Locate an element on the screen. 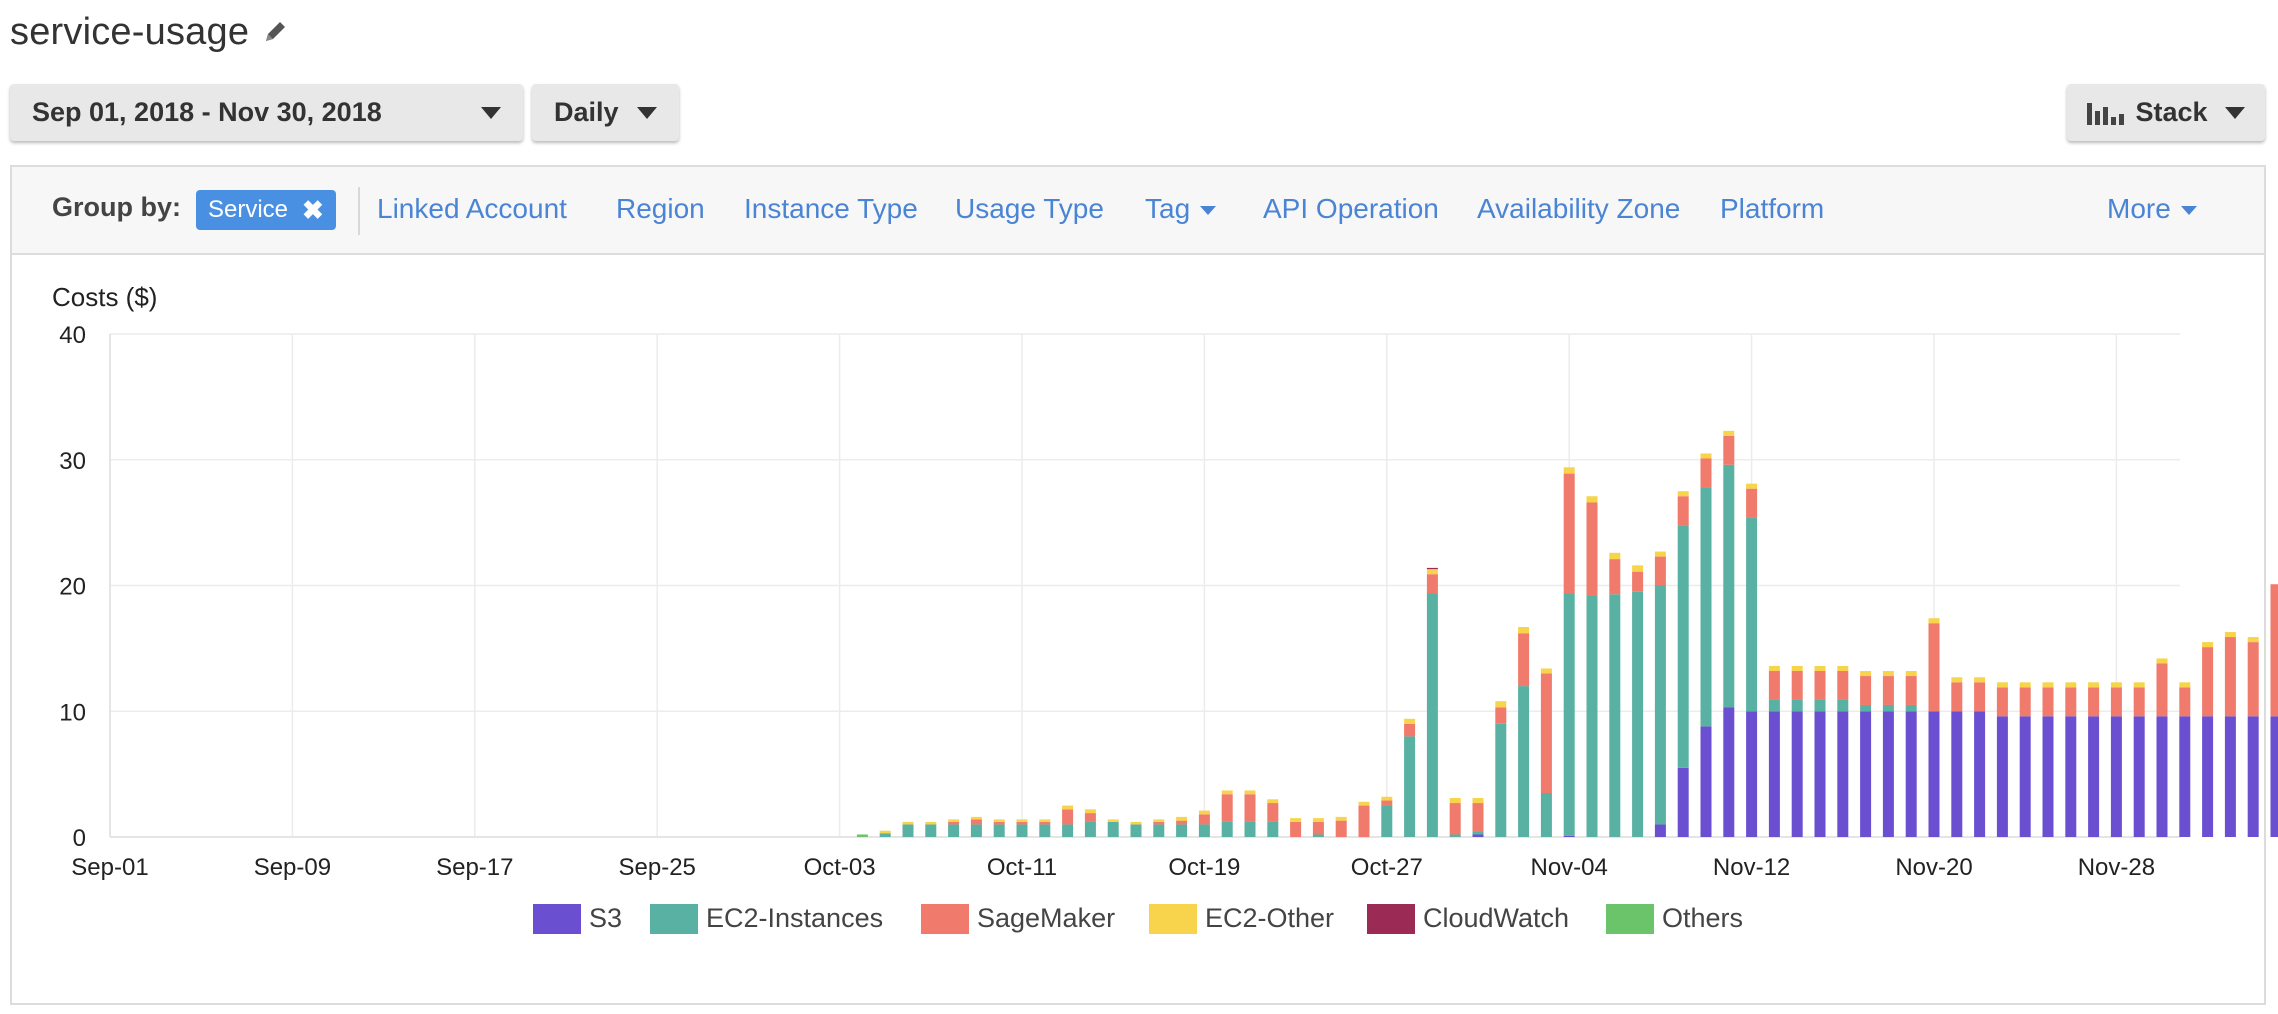 Image resolution: width=2278 pixels, height=1014 pixels. legend-item-others: Others is located at coordinates (1674, 918).